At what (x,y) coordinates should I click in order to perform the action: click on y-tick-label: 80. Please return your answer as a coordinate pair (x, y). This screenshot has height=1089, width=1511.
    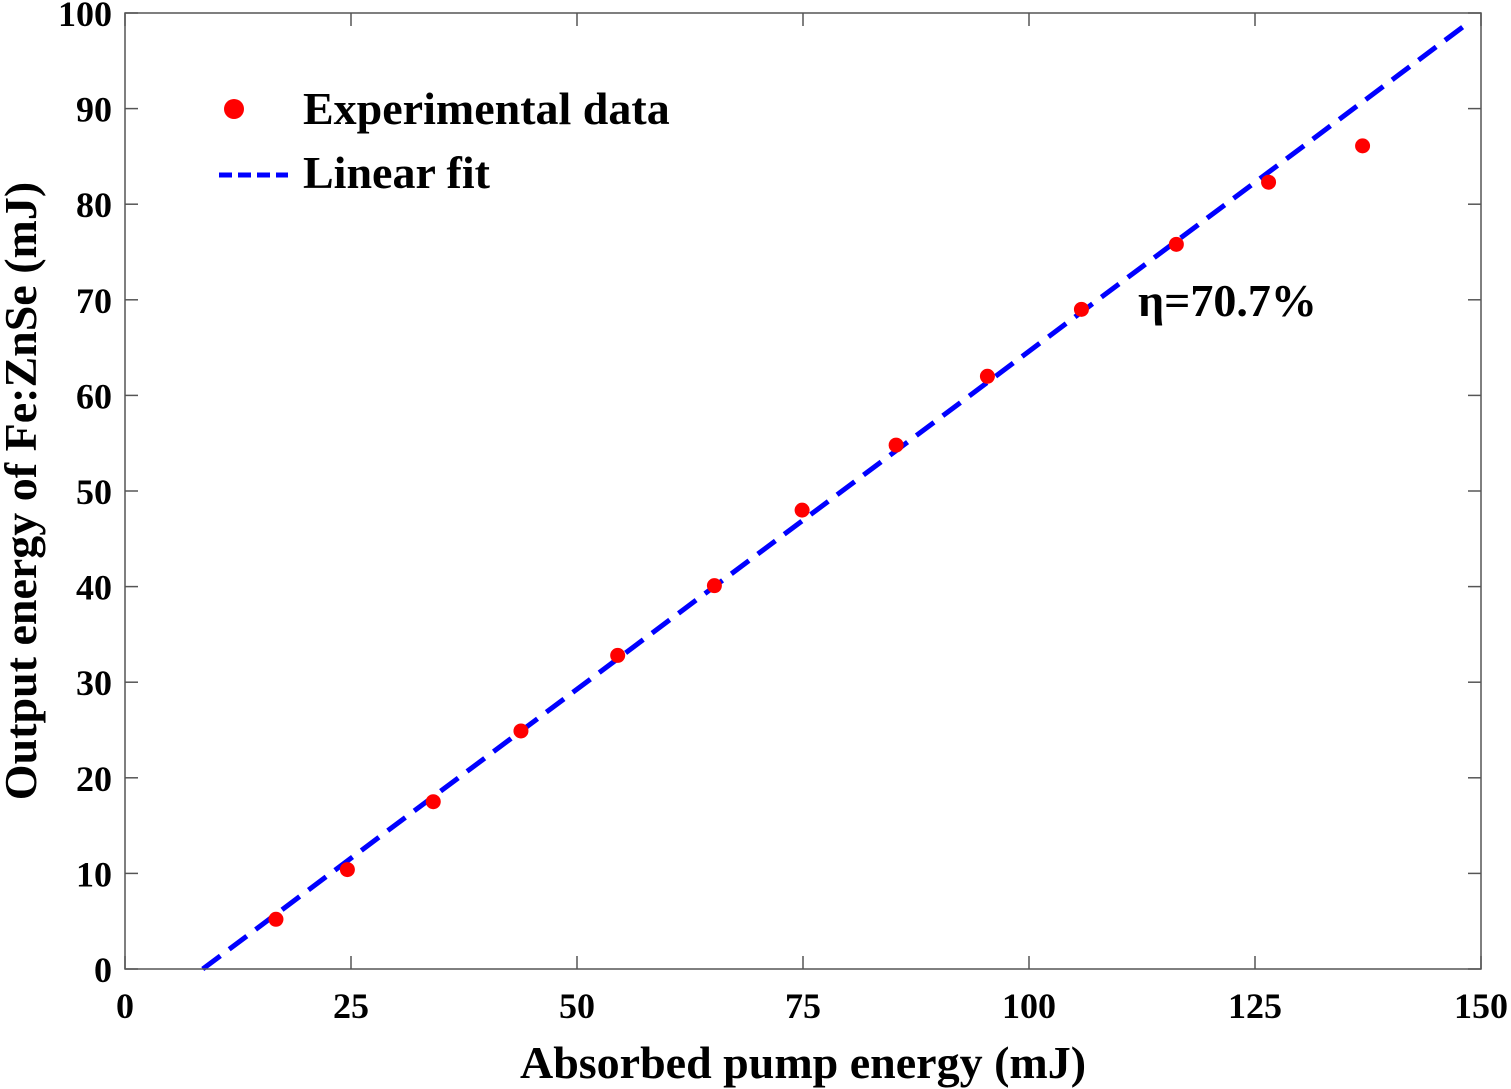
    Looking at the image, I should click on (94, 205).